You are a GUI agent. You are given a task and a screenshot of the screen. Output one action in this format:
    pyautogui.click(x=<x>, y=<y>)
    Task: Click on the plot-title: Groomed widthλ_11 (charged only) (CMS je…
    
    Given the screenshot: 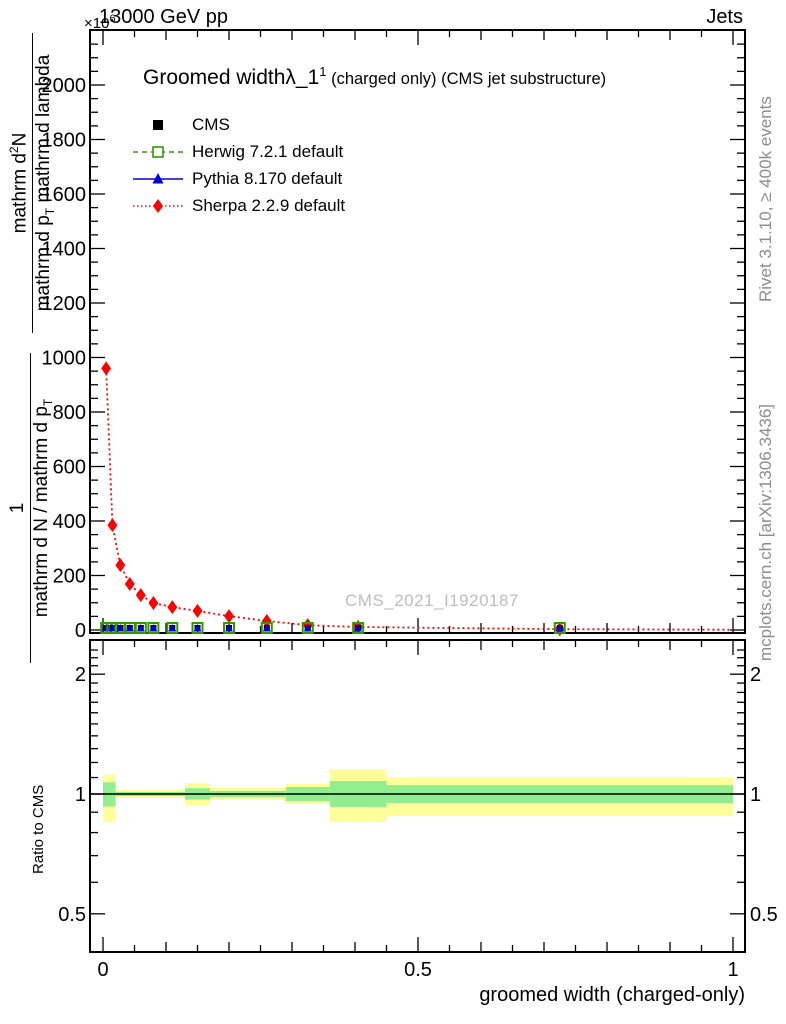 What is the action you would take?
    pyautogui.click(x=374, y=77)
    